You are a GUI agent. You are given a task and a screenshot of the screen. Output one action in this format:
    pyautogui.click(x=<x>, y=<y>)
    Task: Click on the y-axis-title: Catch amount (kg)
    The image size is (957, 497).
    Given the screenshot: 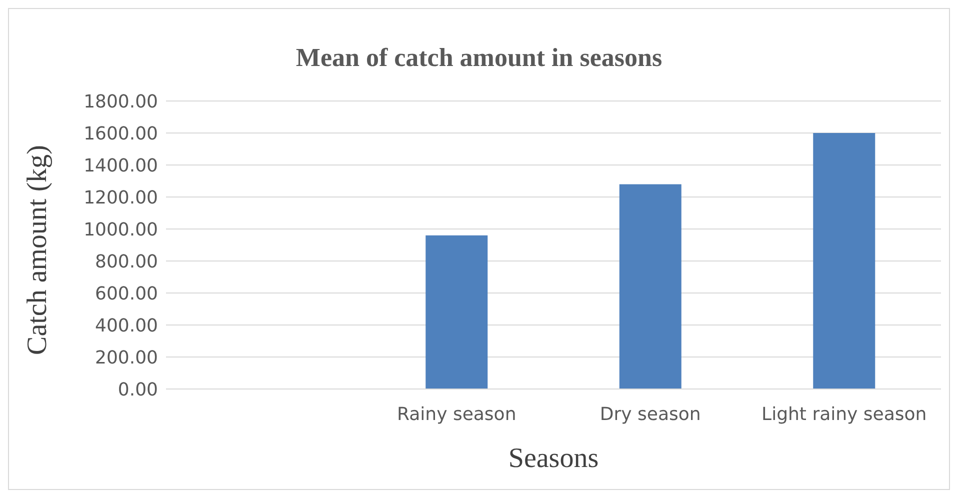 What is the action you would take?
    pyautogui.click(x=38, y=250)
    